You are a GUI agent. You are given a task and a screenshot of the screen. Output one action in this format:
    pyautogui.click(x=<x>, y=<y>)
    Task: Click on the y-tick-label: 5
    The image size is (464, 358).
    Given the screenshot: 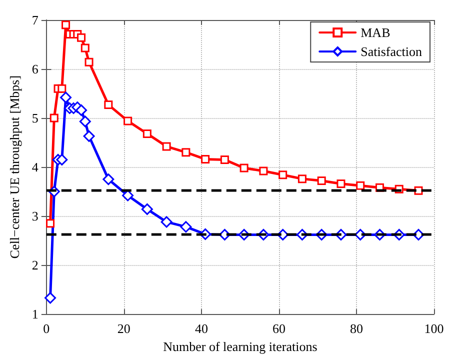 What is the action you would take?
    pyautogui.click(x=35, y=118)
    